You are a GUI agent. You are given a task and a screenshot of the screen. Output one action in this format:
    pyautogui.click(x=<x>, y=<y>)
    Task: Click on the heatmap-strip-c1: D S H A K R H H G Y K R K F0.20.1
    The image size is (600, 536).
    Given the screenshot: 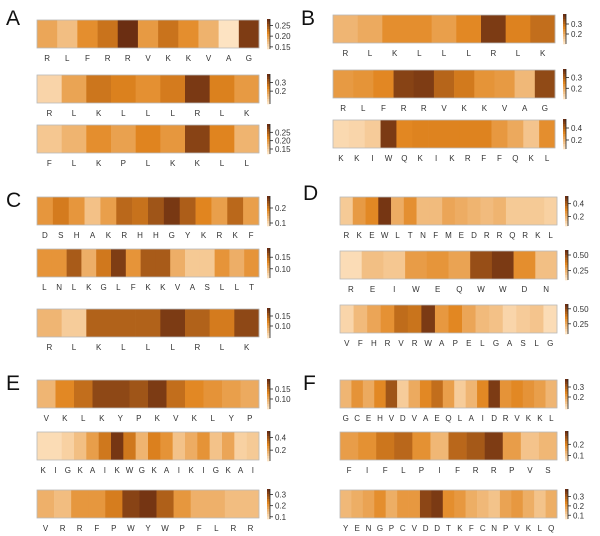 What is the action you would take?
    pyautogui.click(x=161, y=218)
    